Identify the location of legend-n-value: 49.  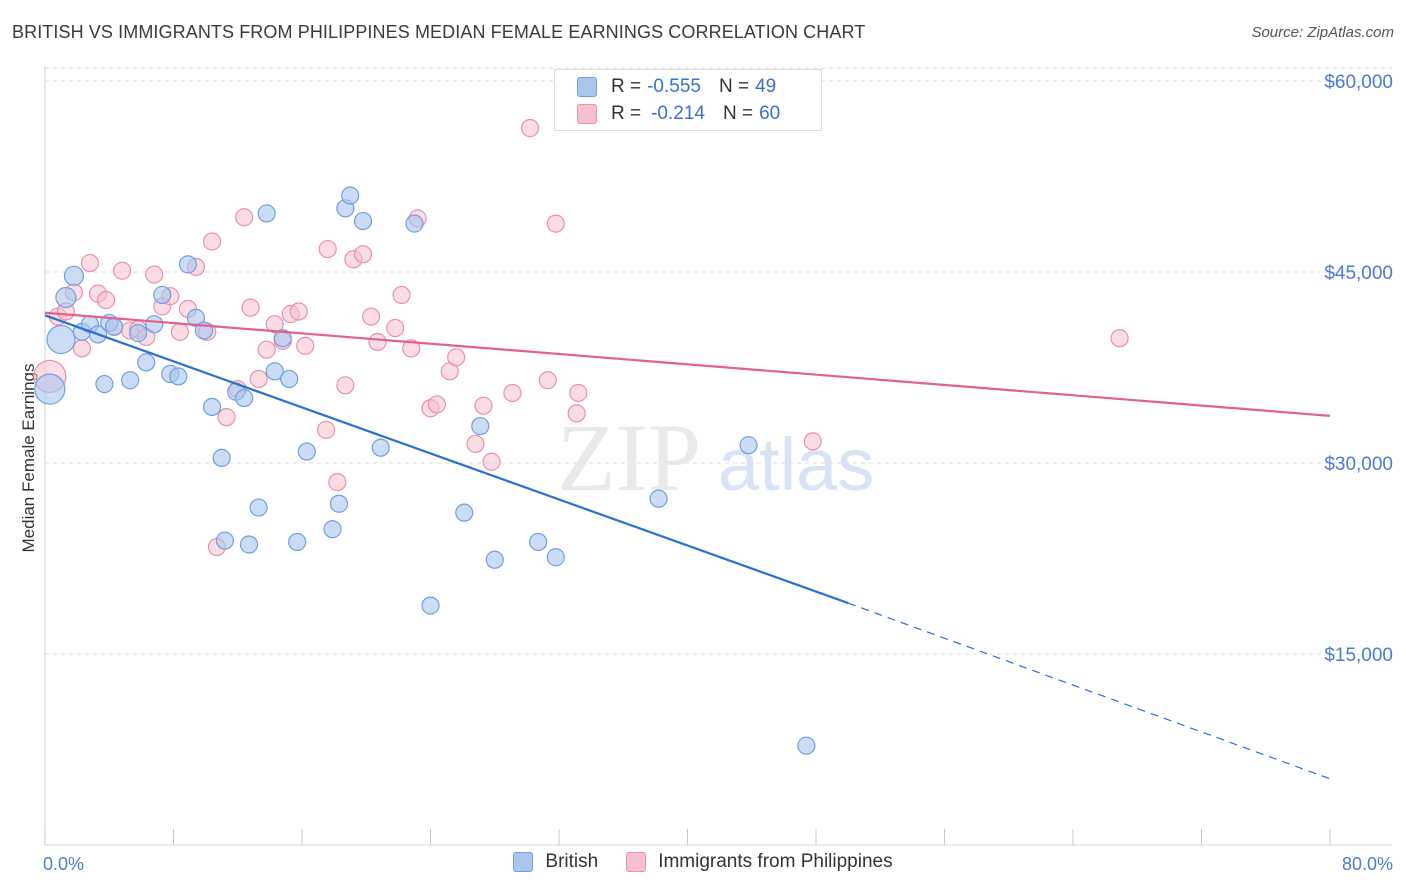
(766, 86).